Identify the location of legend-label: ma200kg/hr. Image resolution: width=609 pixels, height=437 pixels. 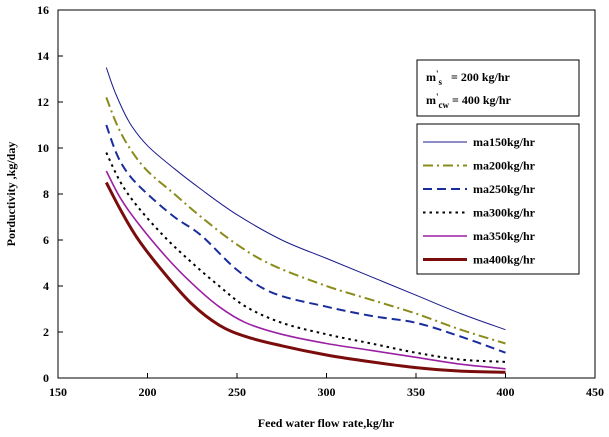
(504, 166).